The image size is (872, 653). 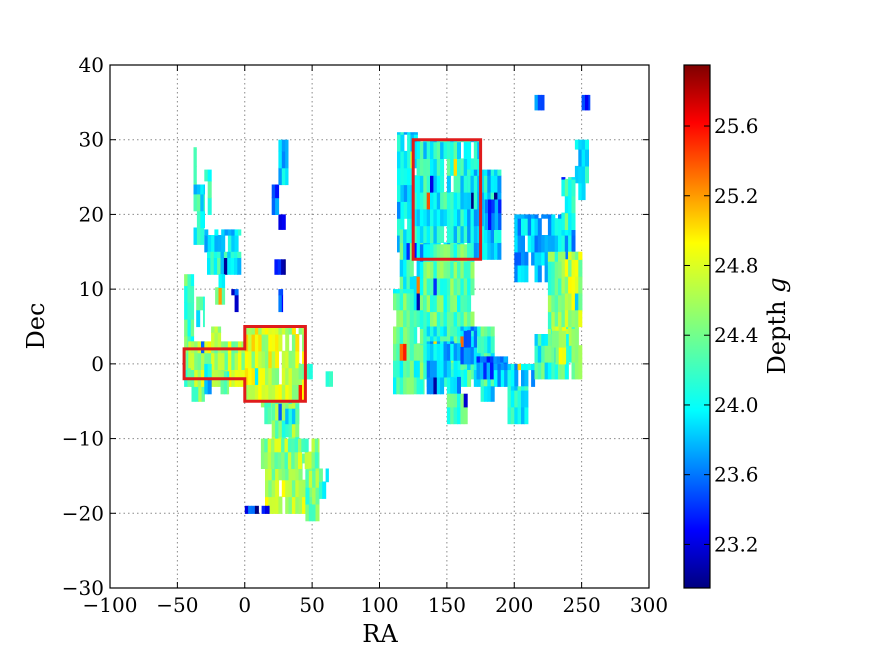 I want to click on colorbar-tick-label: 23.2, so click(x=736, y=544).